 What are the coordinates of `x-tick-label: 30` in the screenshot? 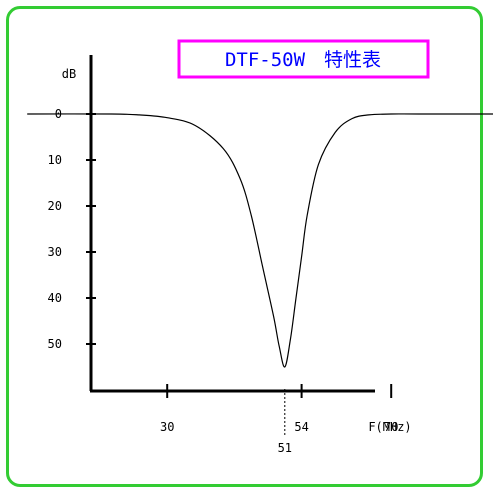 It's located at (167, 427).